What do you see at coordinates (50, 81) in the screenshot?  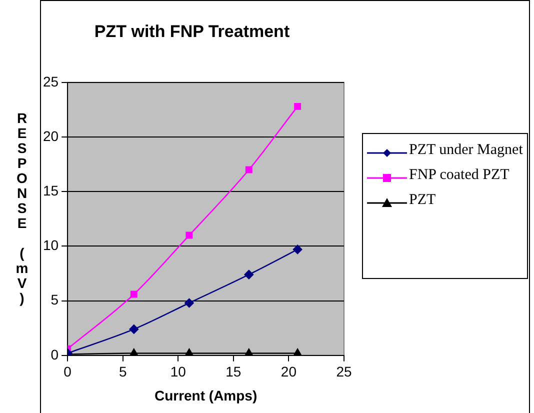 I see `y-tick-label: 25` at bounding box center [50, 81].